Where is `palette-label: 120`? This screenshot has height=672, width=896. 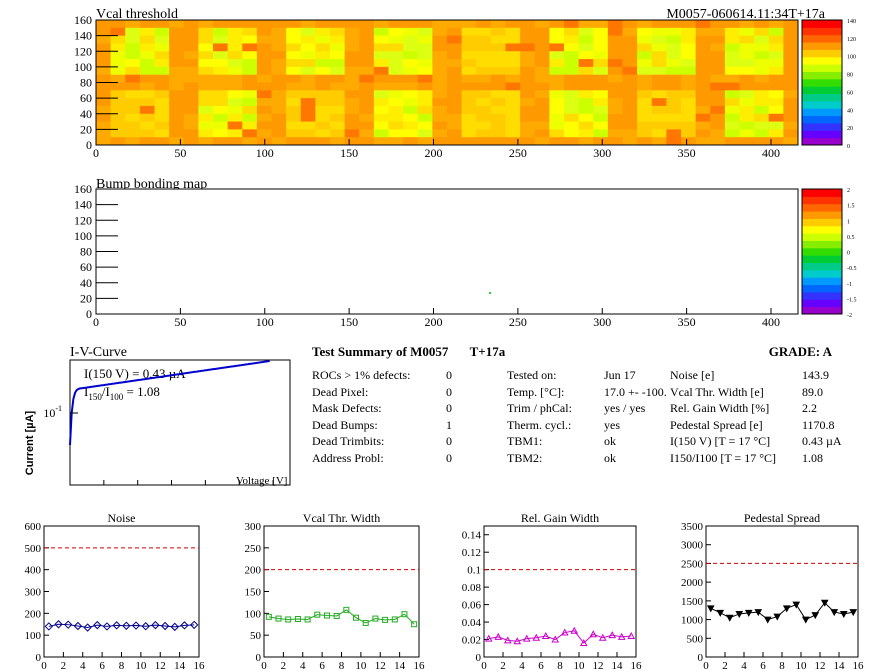 palette-label: 120 is located at coordinates (851, 40).